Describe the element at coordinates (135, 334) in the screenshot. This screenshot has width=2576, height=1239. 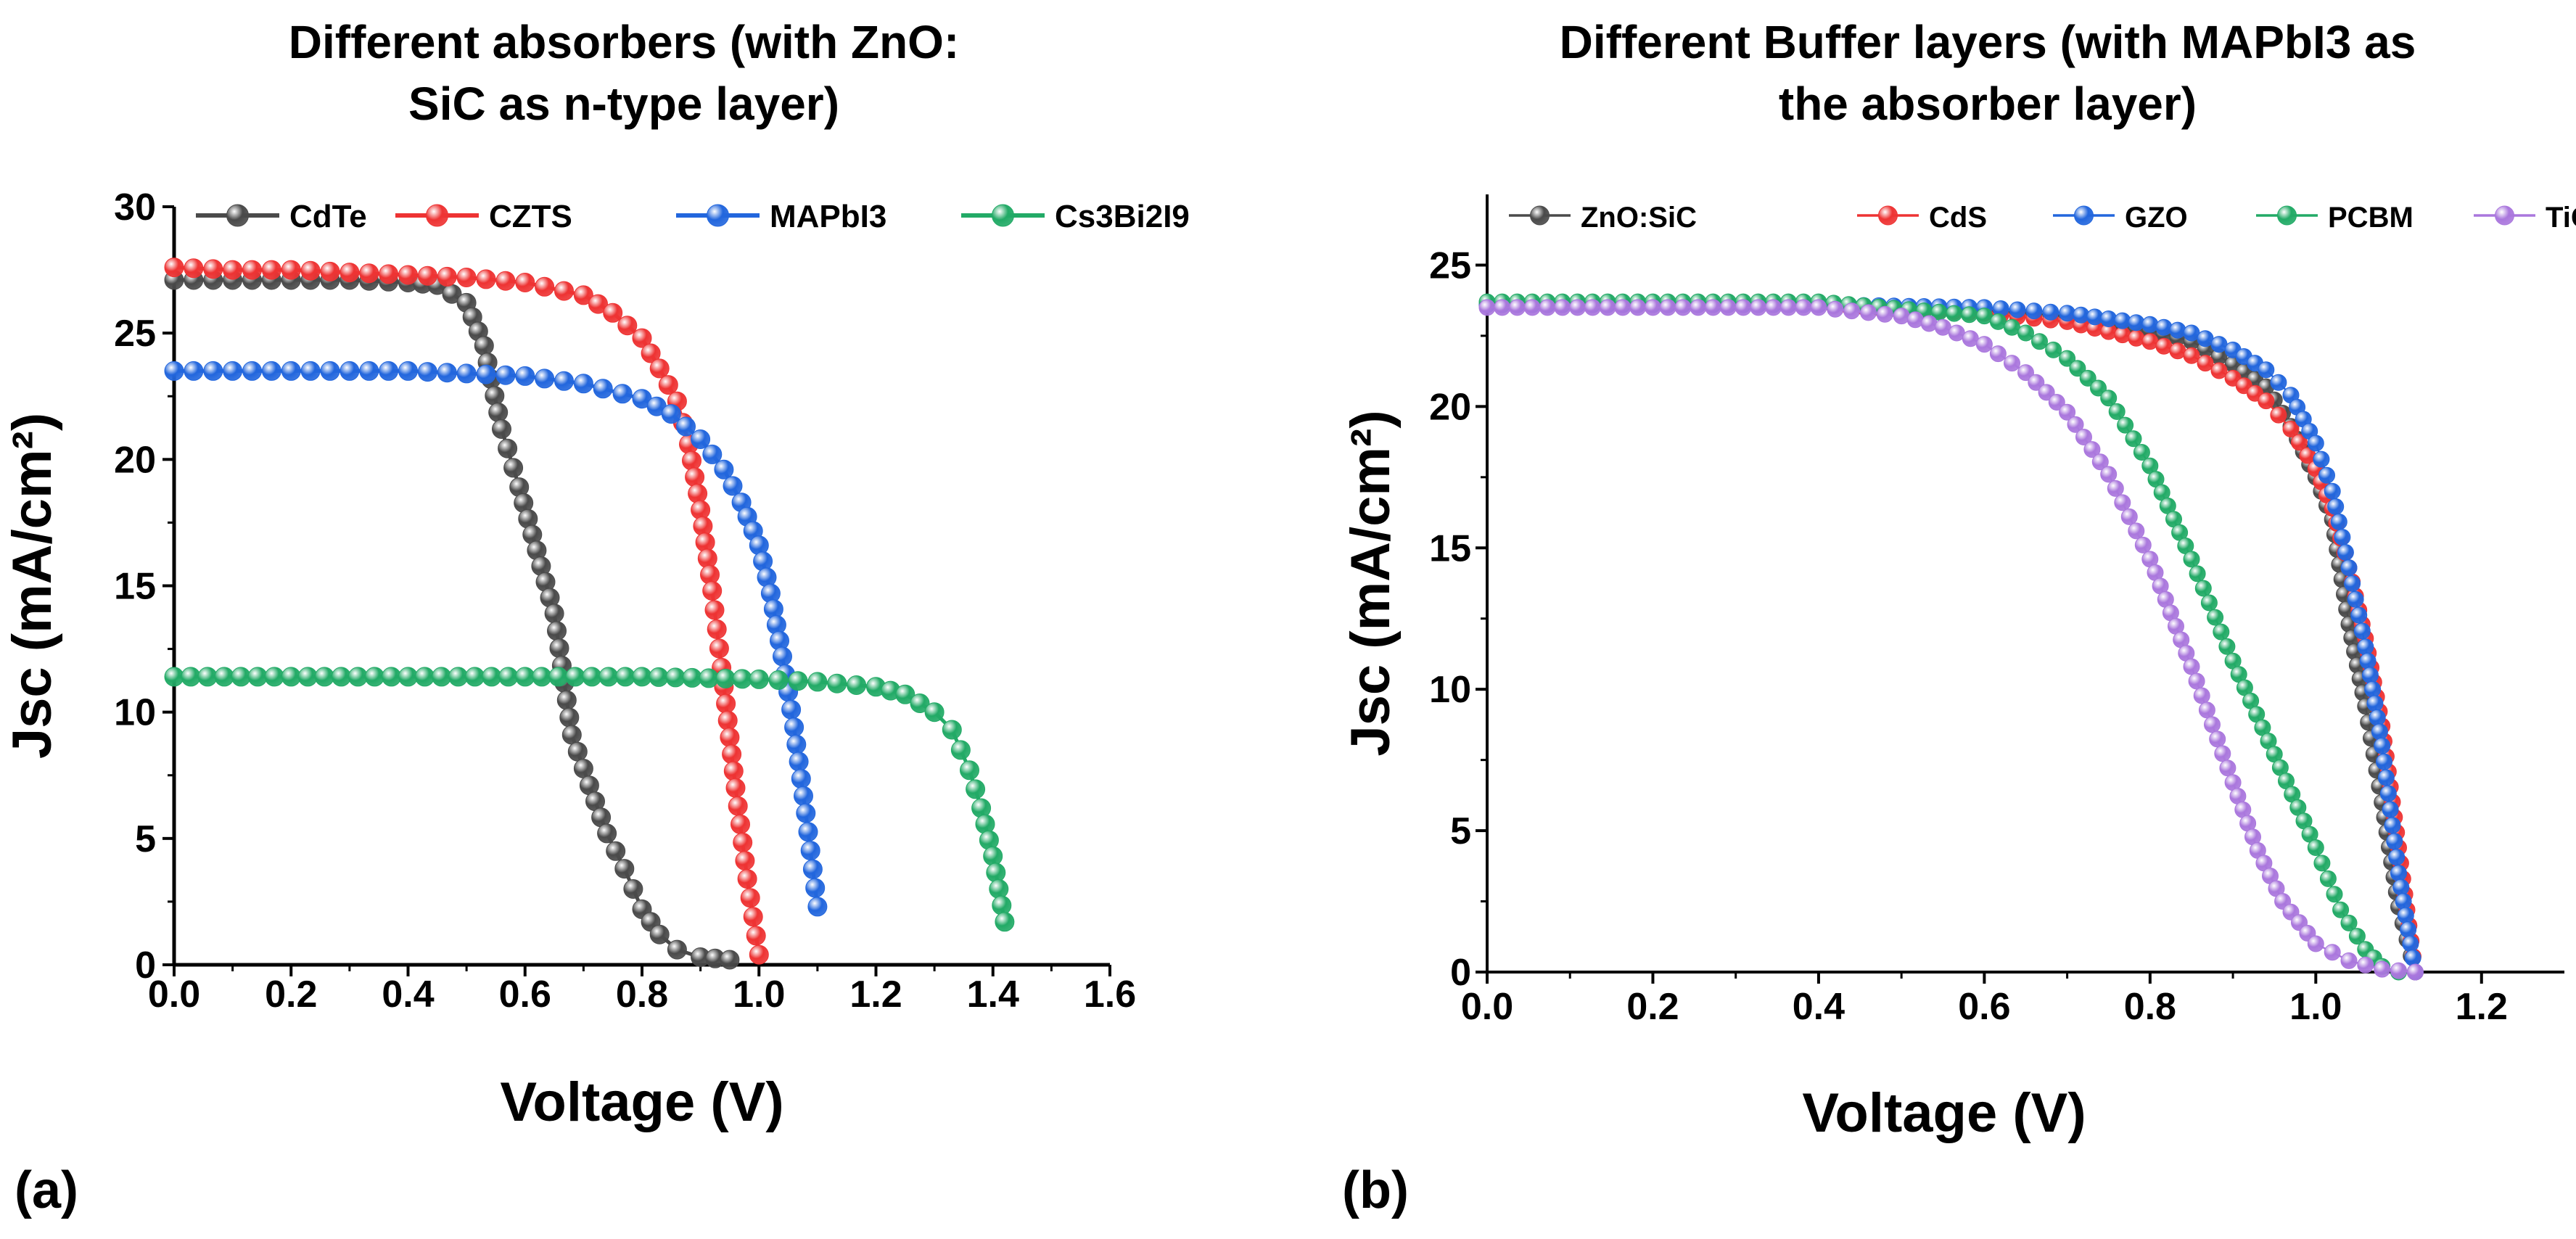
I see `y-tick-label: 25` at that location.